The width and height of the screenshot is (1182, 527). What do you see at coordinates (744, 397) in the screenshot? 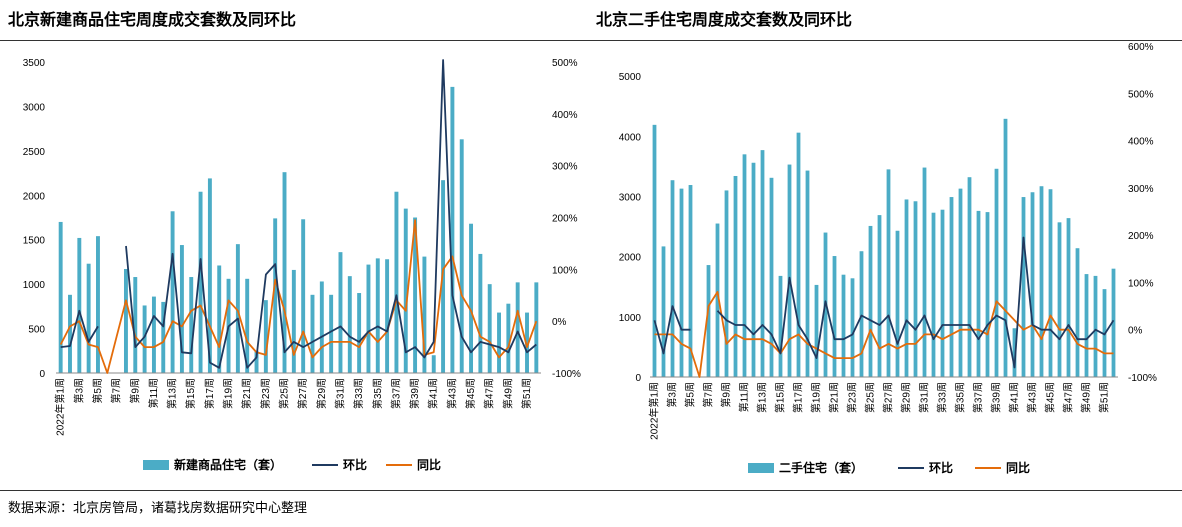
I see `x-tick-label: 第11周` at bounding box center [744, 397].